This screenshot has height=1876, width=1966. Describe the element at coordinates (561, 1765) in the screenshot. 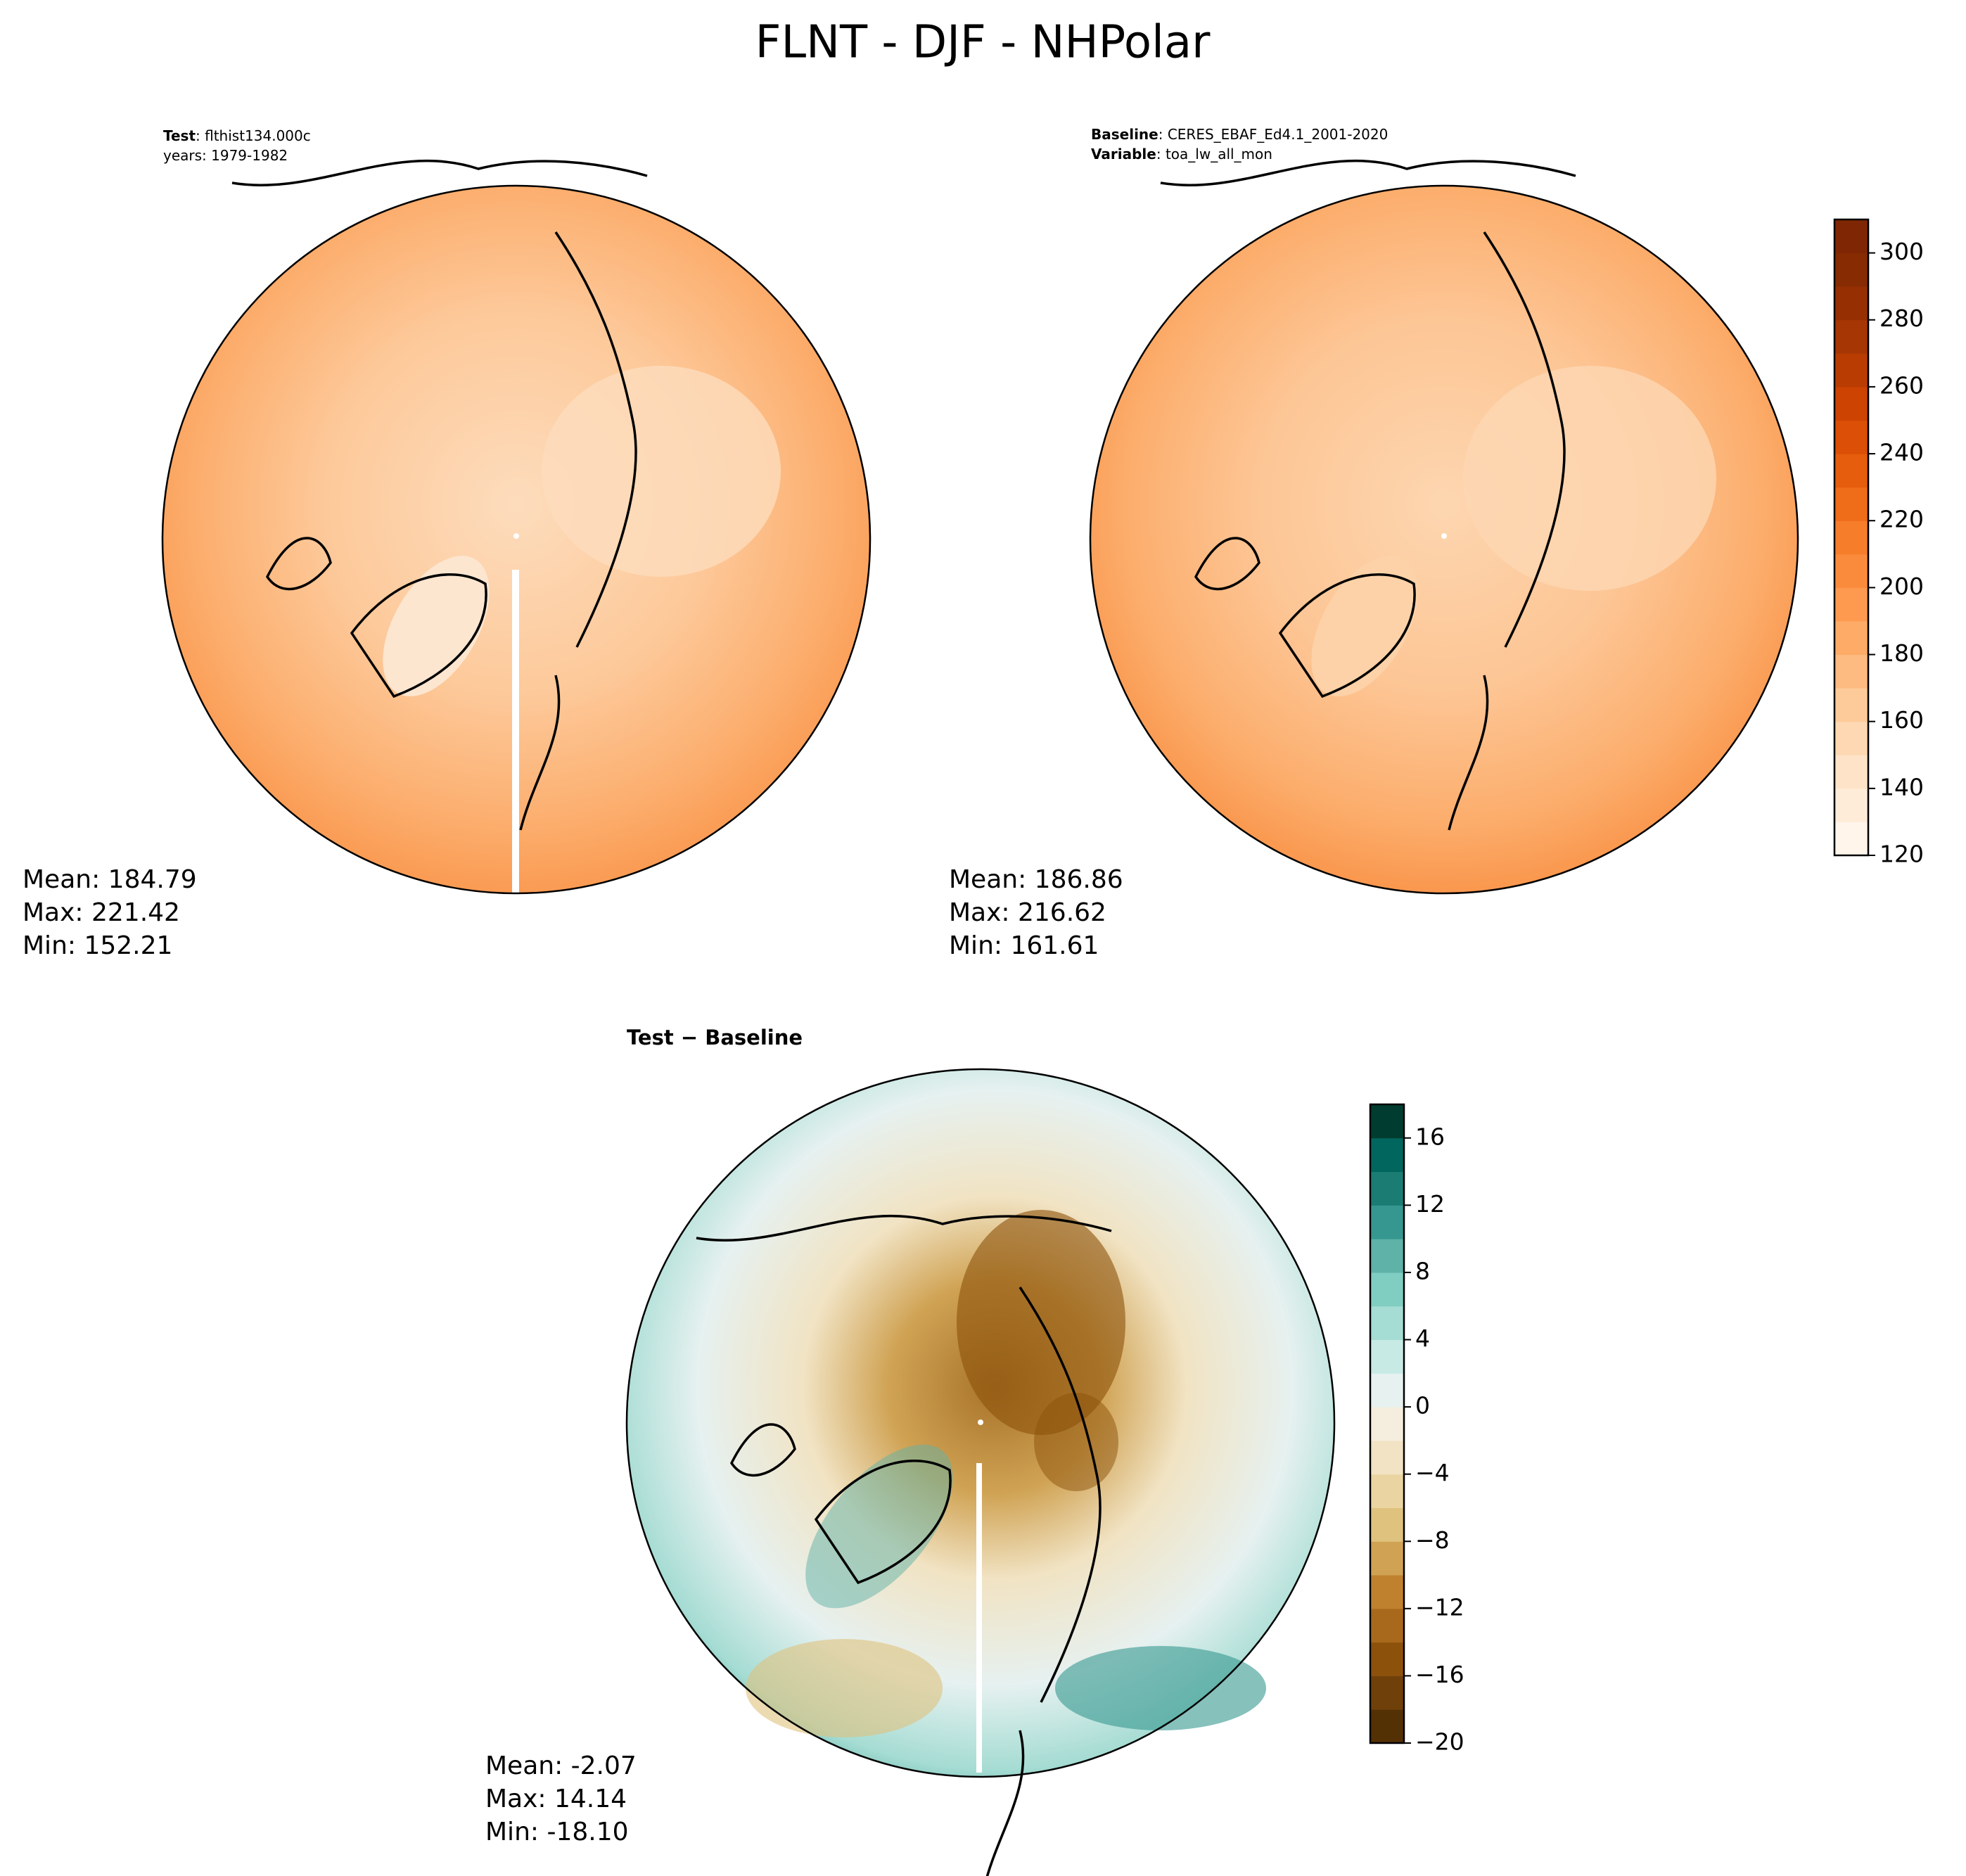

I see `stat-text: Mean: -2.07` at that location.